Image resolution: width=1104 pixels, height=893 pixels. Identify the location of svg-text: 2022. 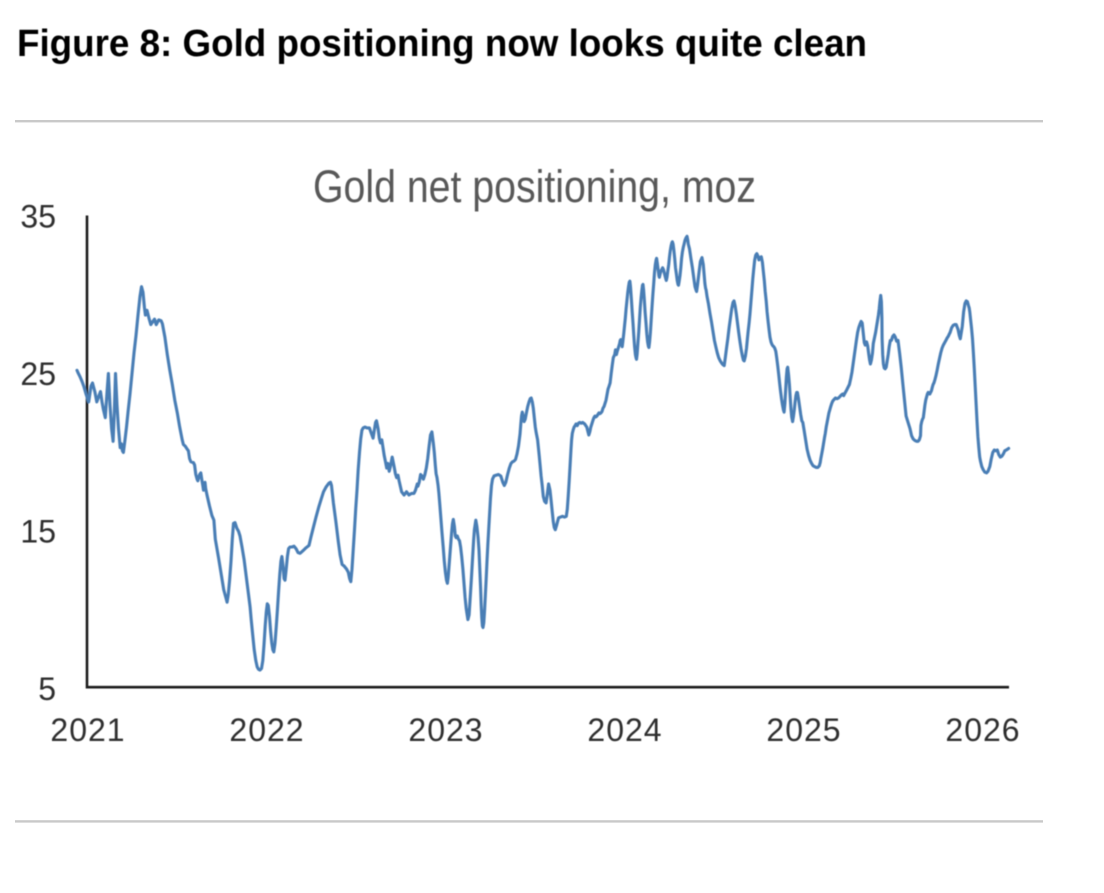
(266, 730).